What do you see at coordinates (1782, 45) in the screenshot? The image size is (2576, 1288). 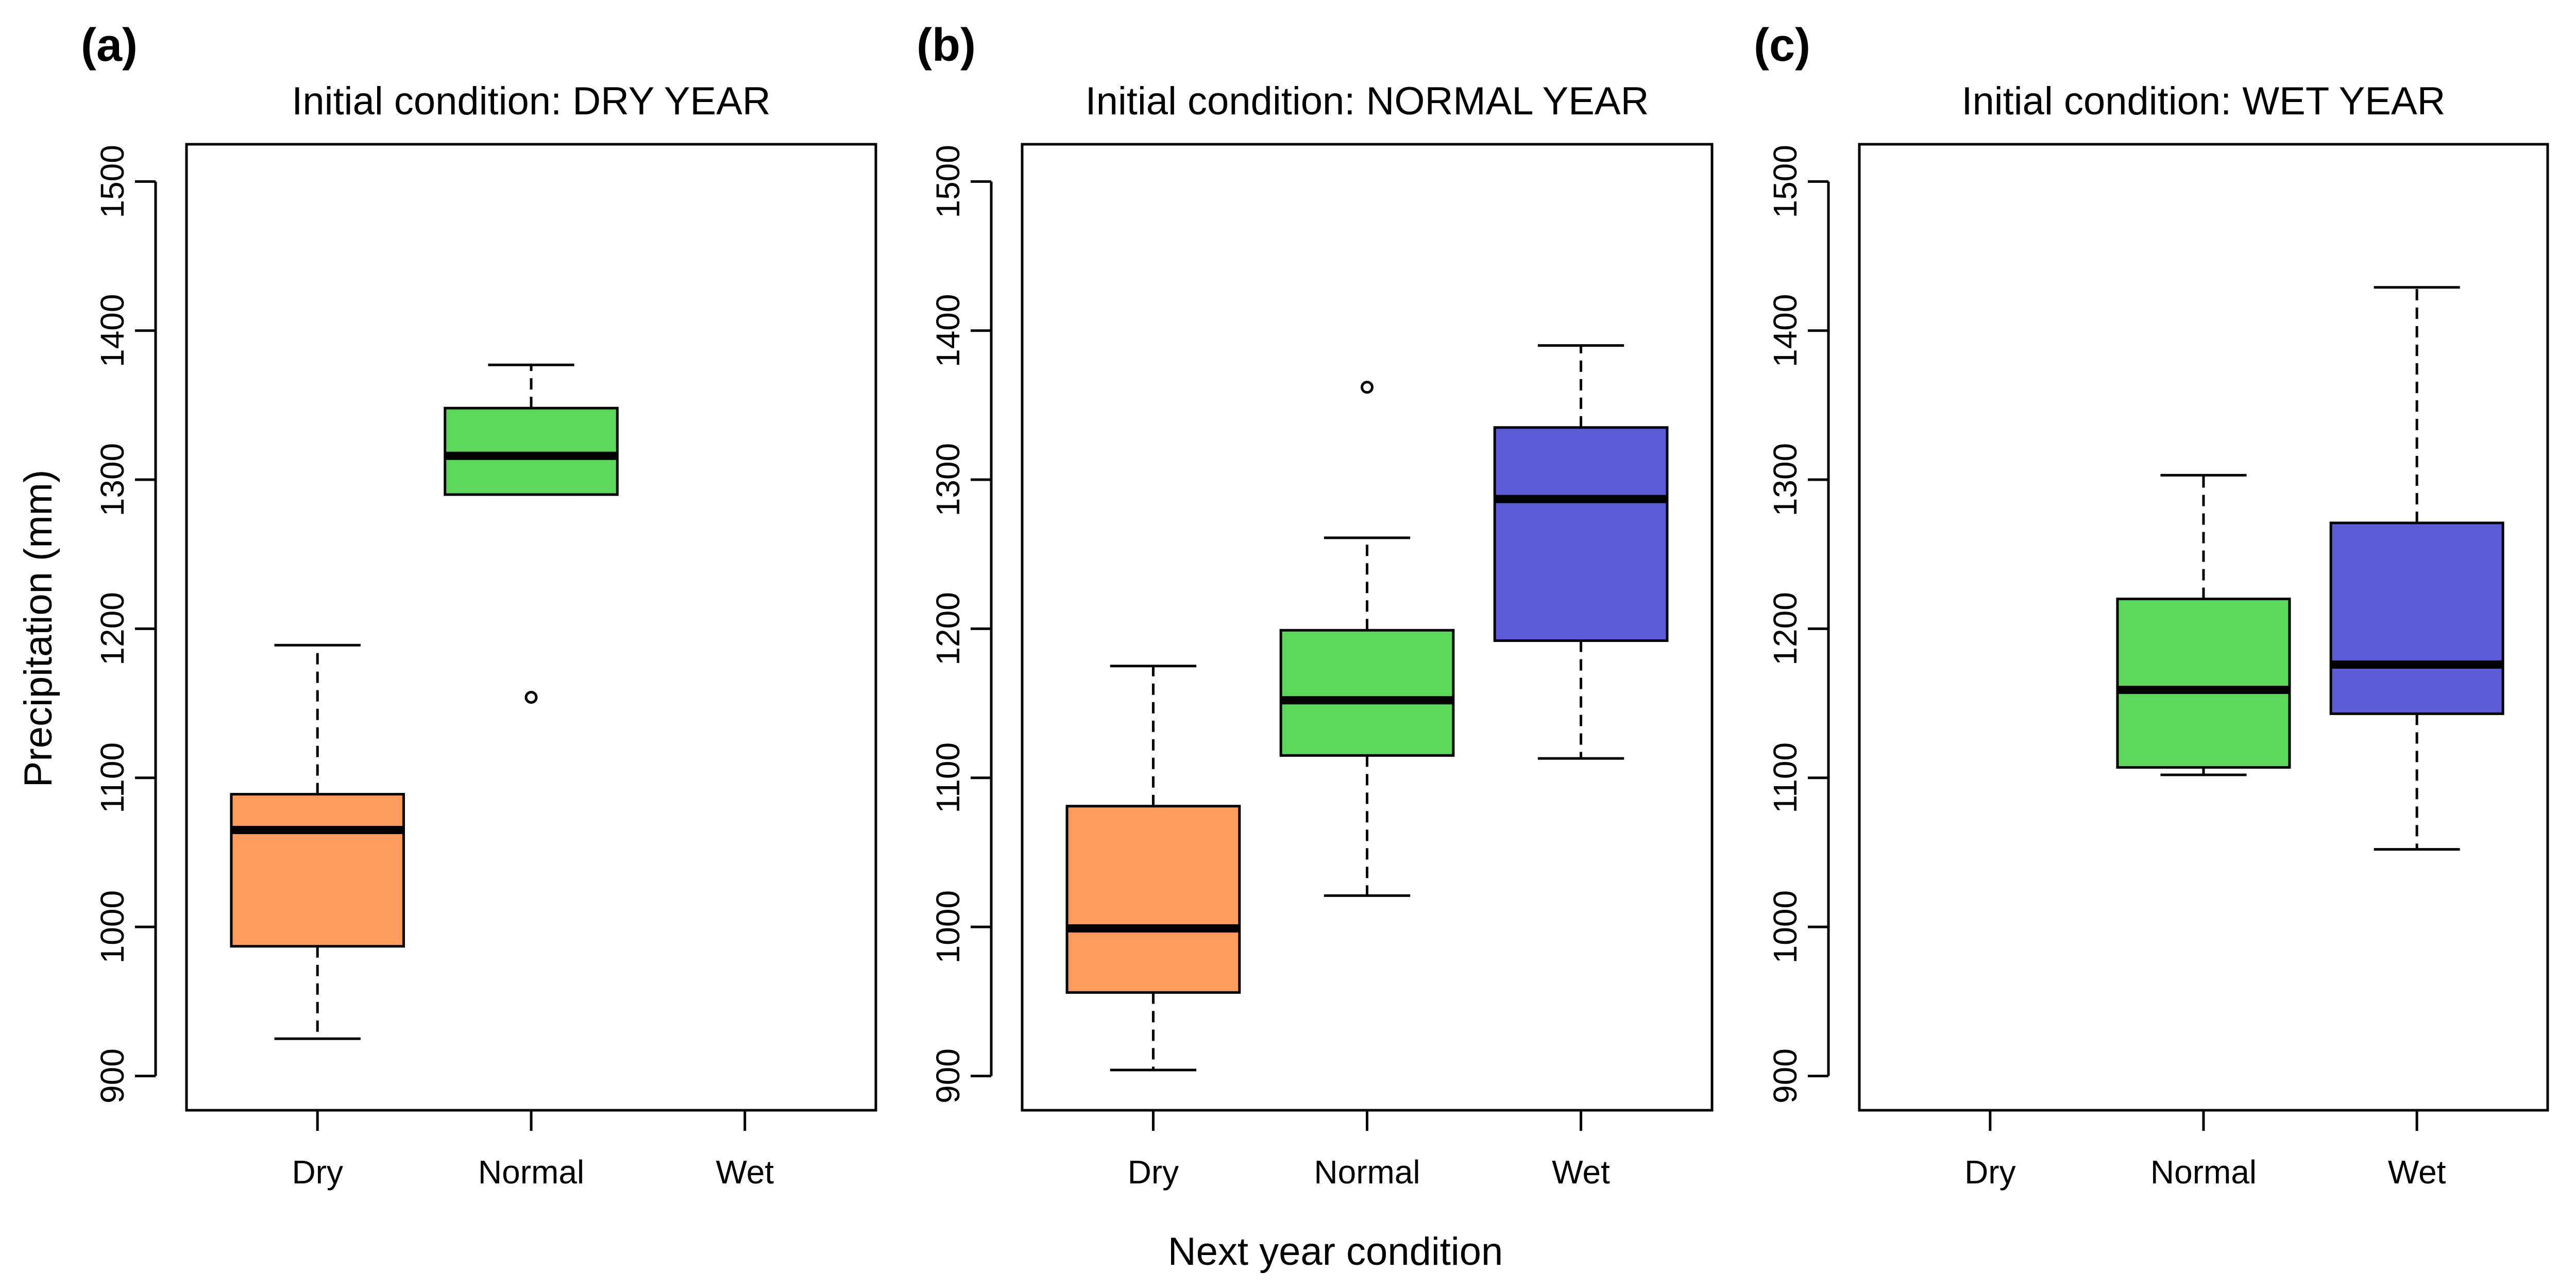 I see `panel-letter: (c)` at bounding box center [1782, 45].